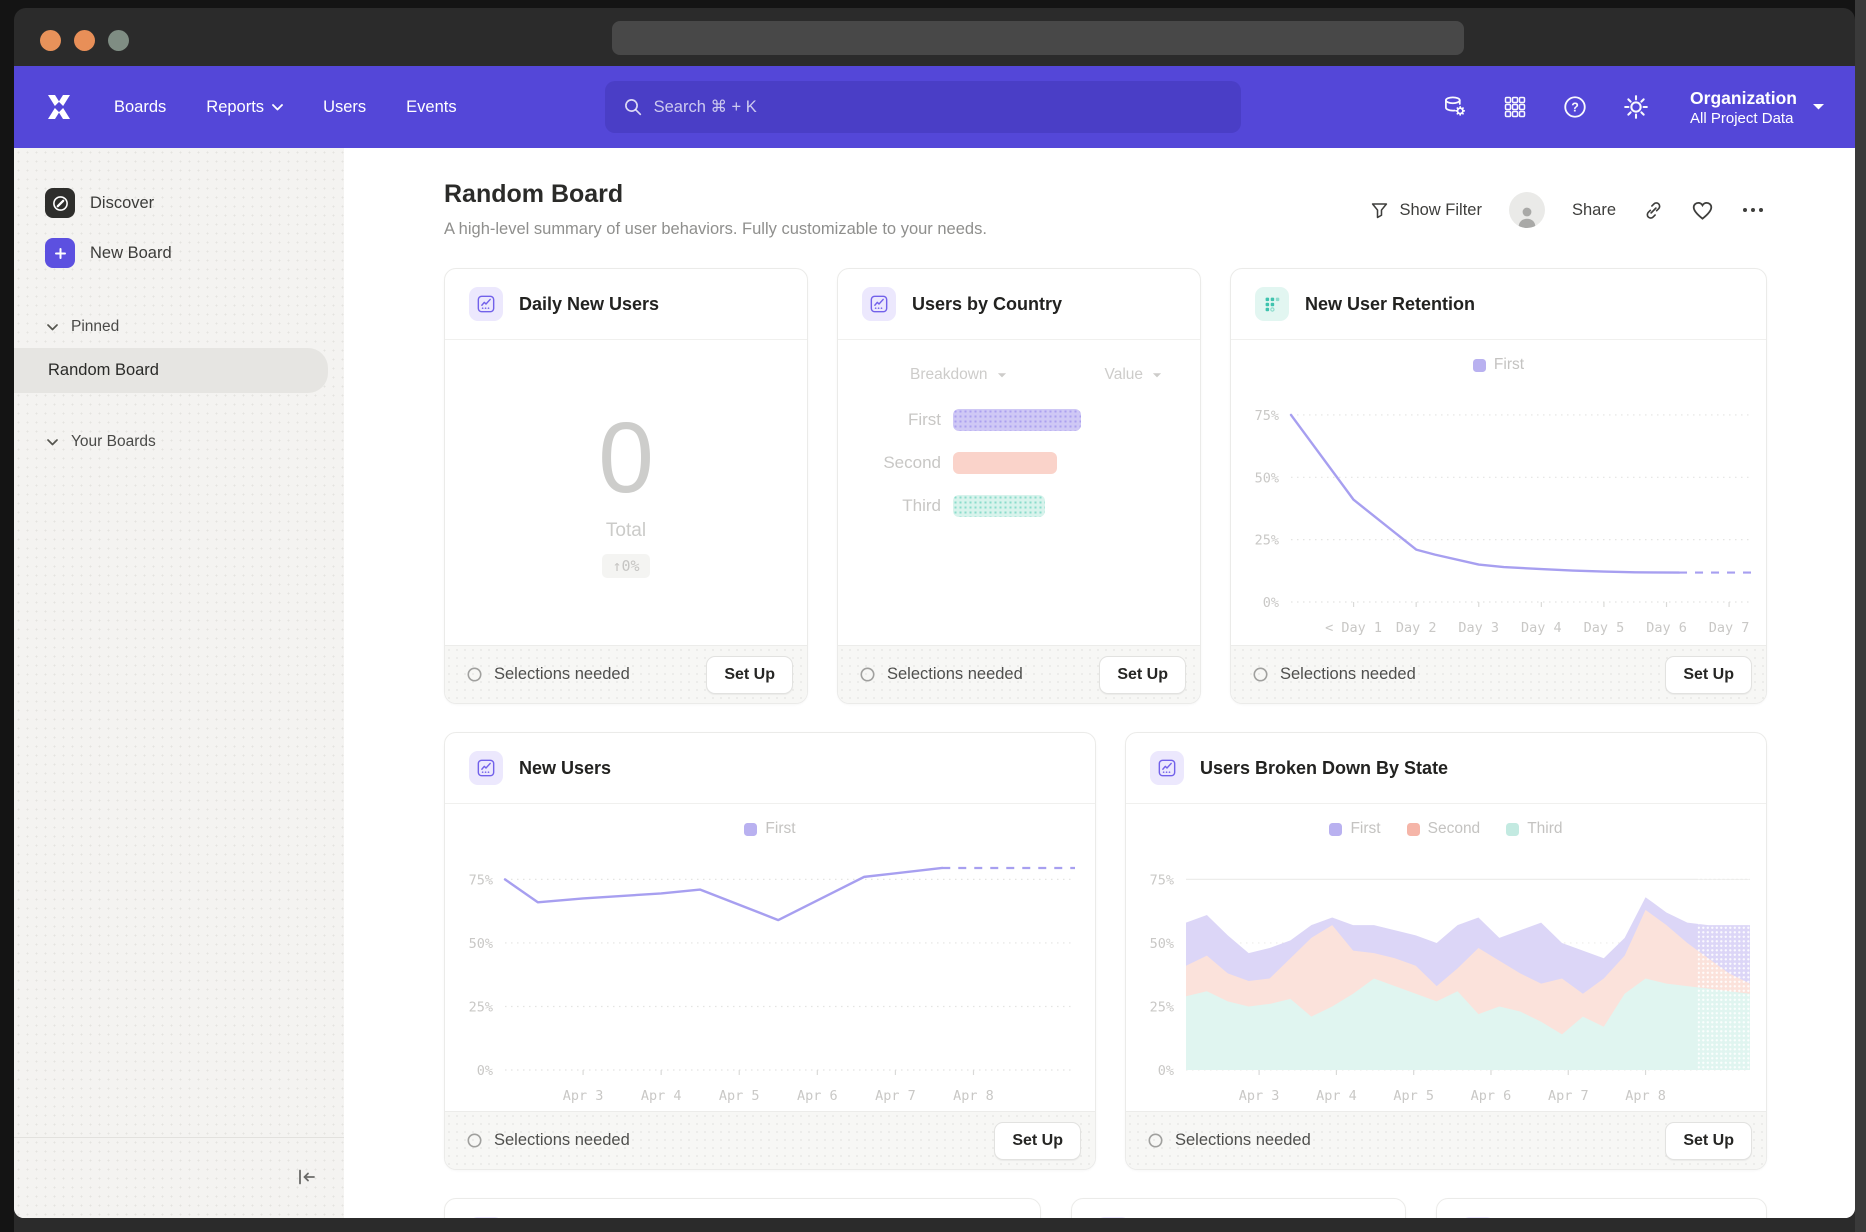 The width and height of the screenshot is (1866, 1232). Describe the element at coordinates (1860, 616) in the screenshot. I see `desktop-background-strip` at that location.